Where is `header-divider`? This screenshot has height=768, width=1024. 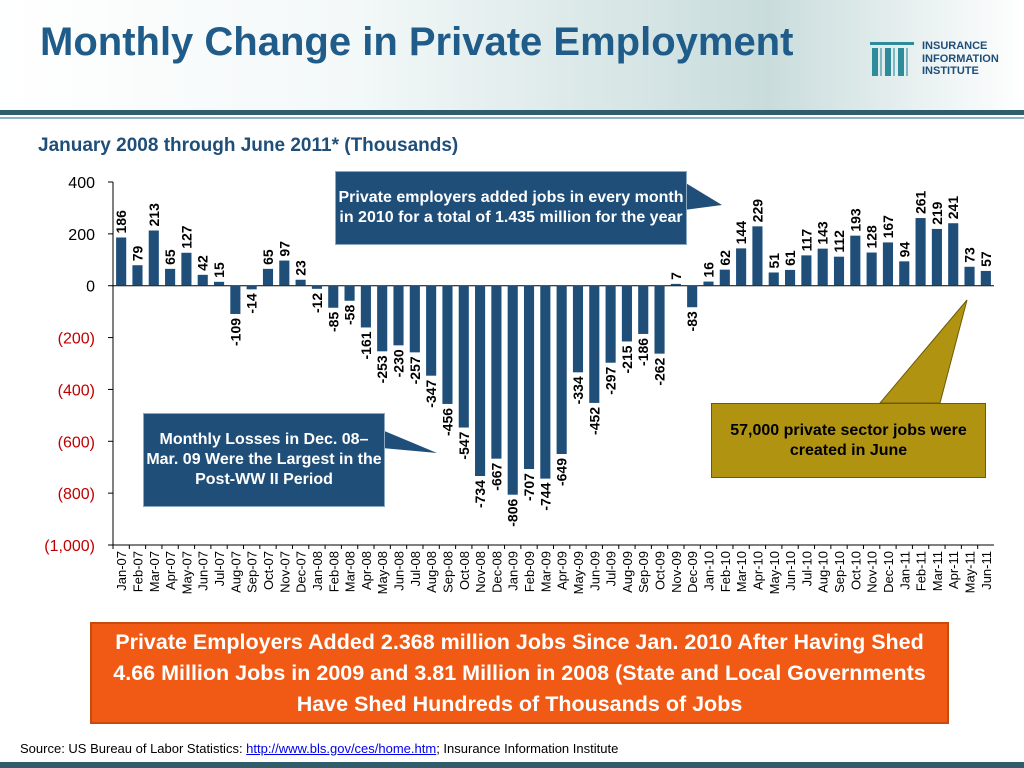
header-divider is located at coordinates (512, 112).